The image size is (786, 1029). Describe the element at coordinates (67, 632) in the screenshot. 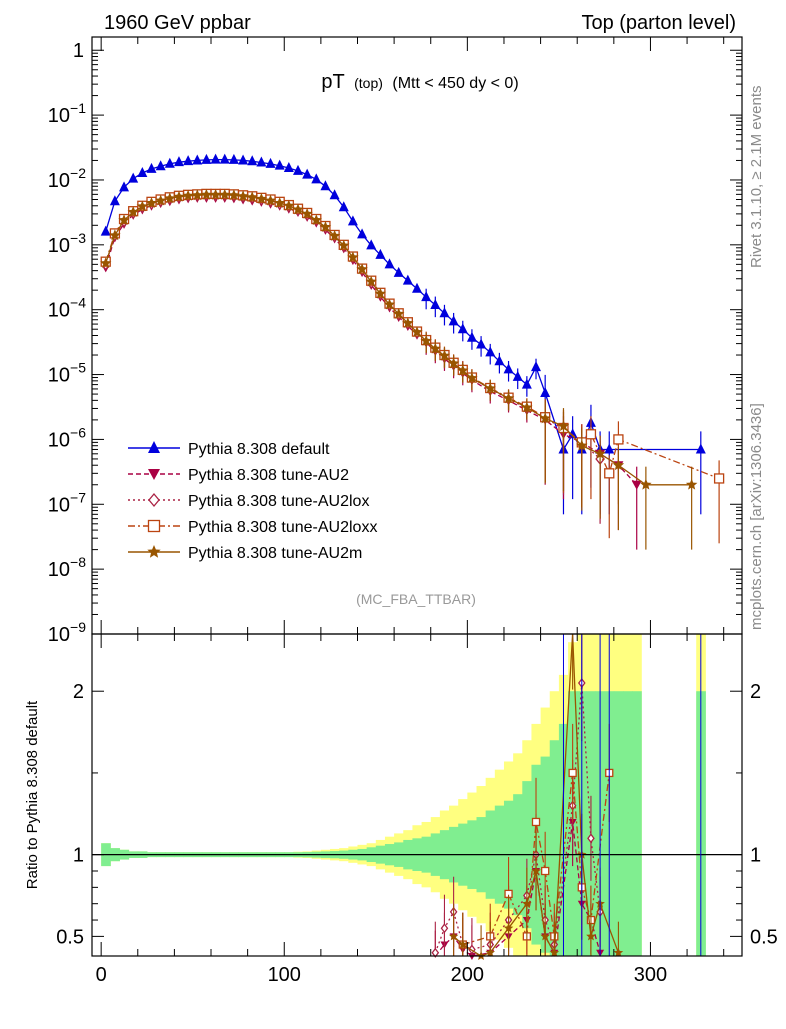

I see `y-tick-label: 10⁻⁹` at that location.